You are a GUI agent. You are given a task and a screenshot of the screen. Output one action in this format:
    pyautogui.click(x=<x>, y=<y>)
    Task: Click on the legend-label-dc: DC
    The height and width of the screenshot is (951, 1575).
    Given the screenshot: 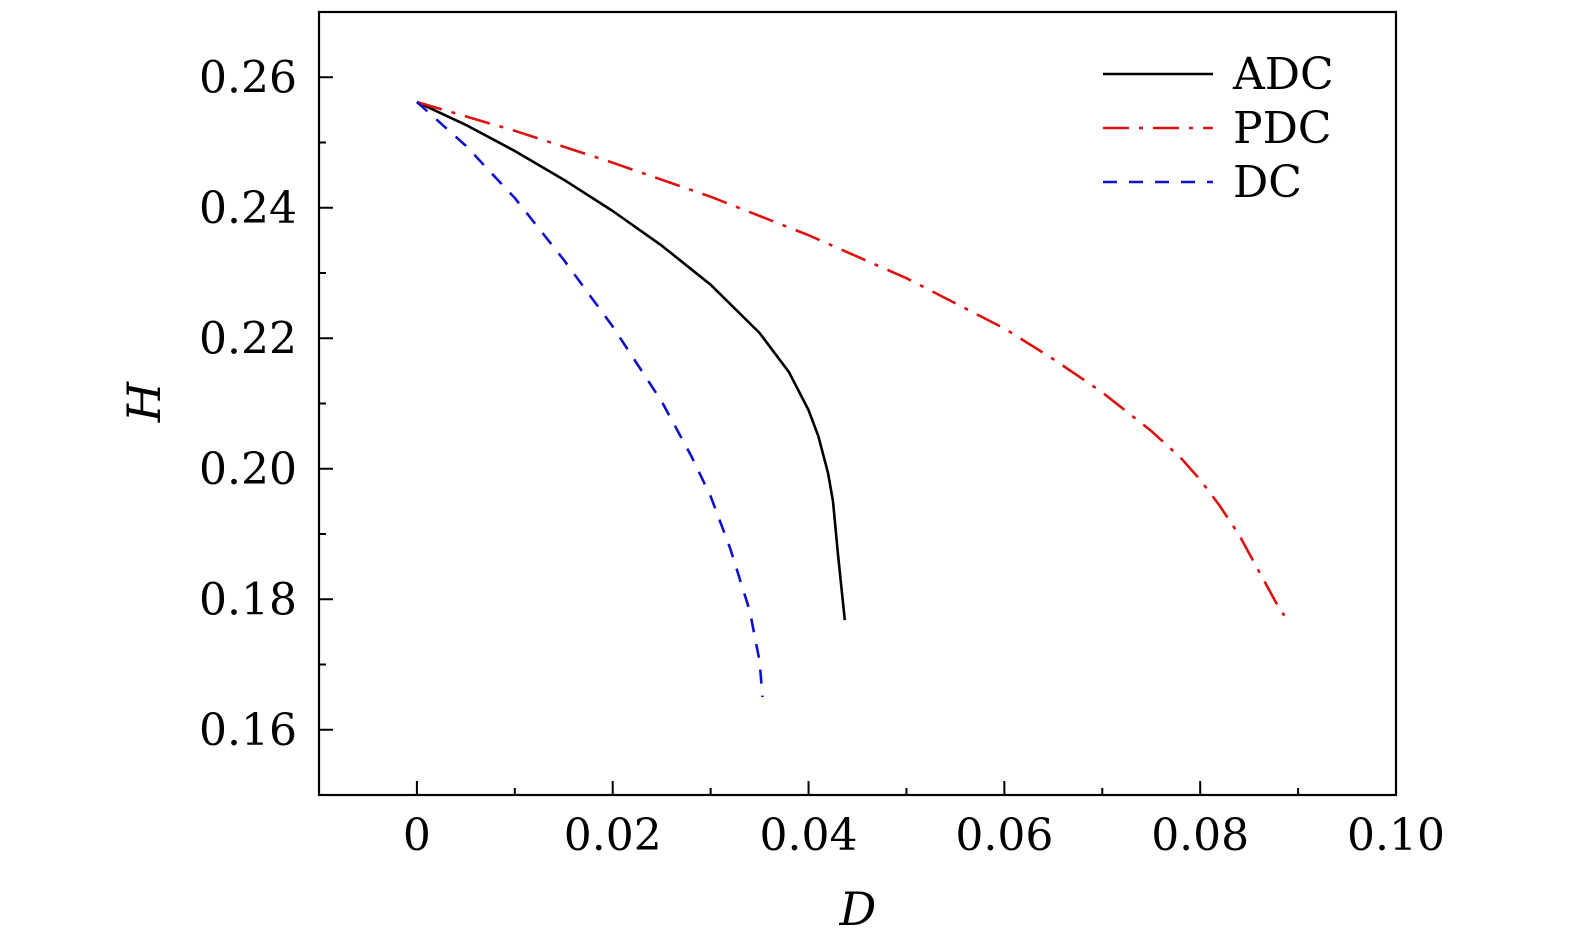 What is the action you would take?
    pyautogui.click(x=1267, y=182)
    